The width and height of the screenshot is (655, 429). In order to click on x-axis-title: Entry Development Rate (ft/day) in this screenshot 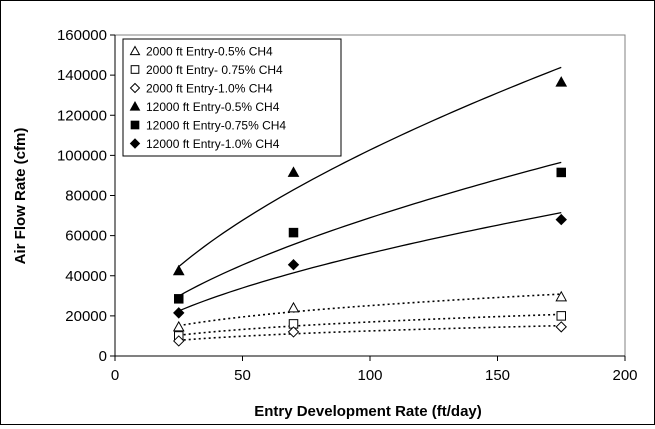, I will do `click(368, 411)`.